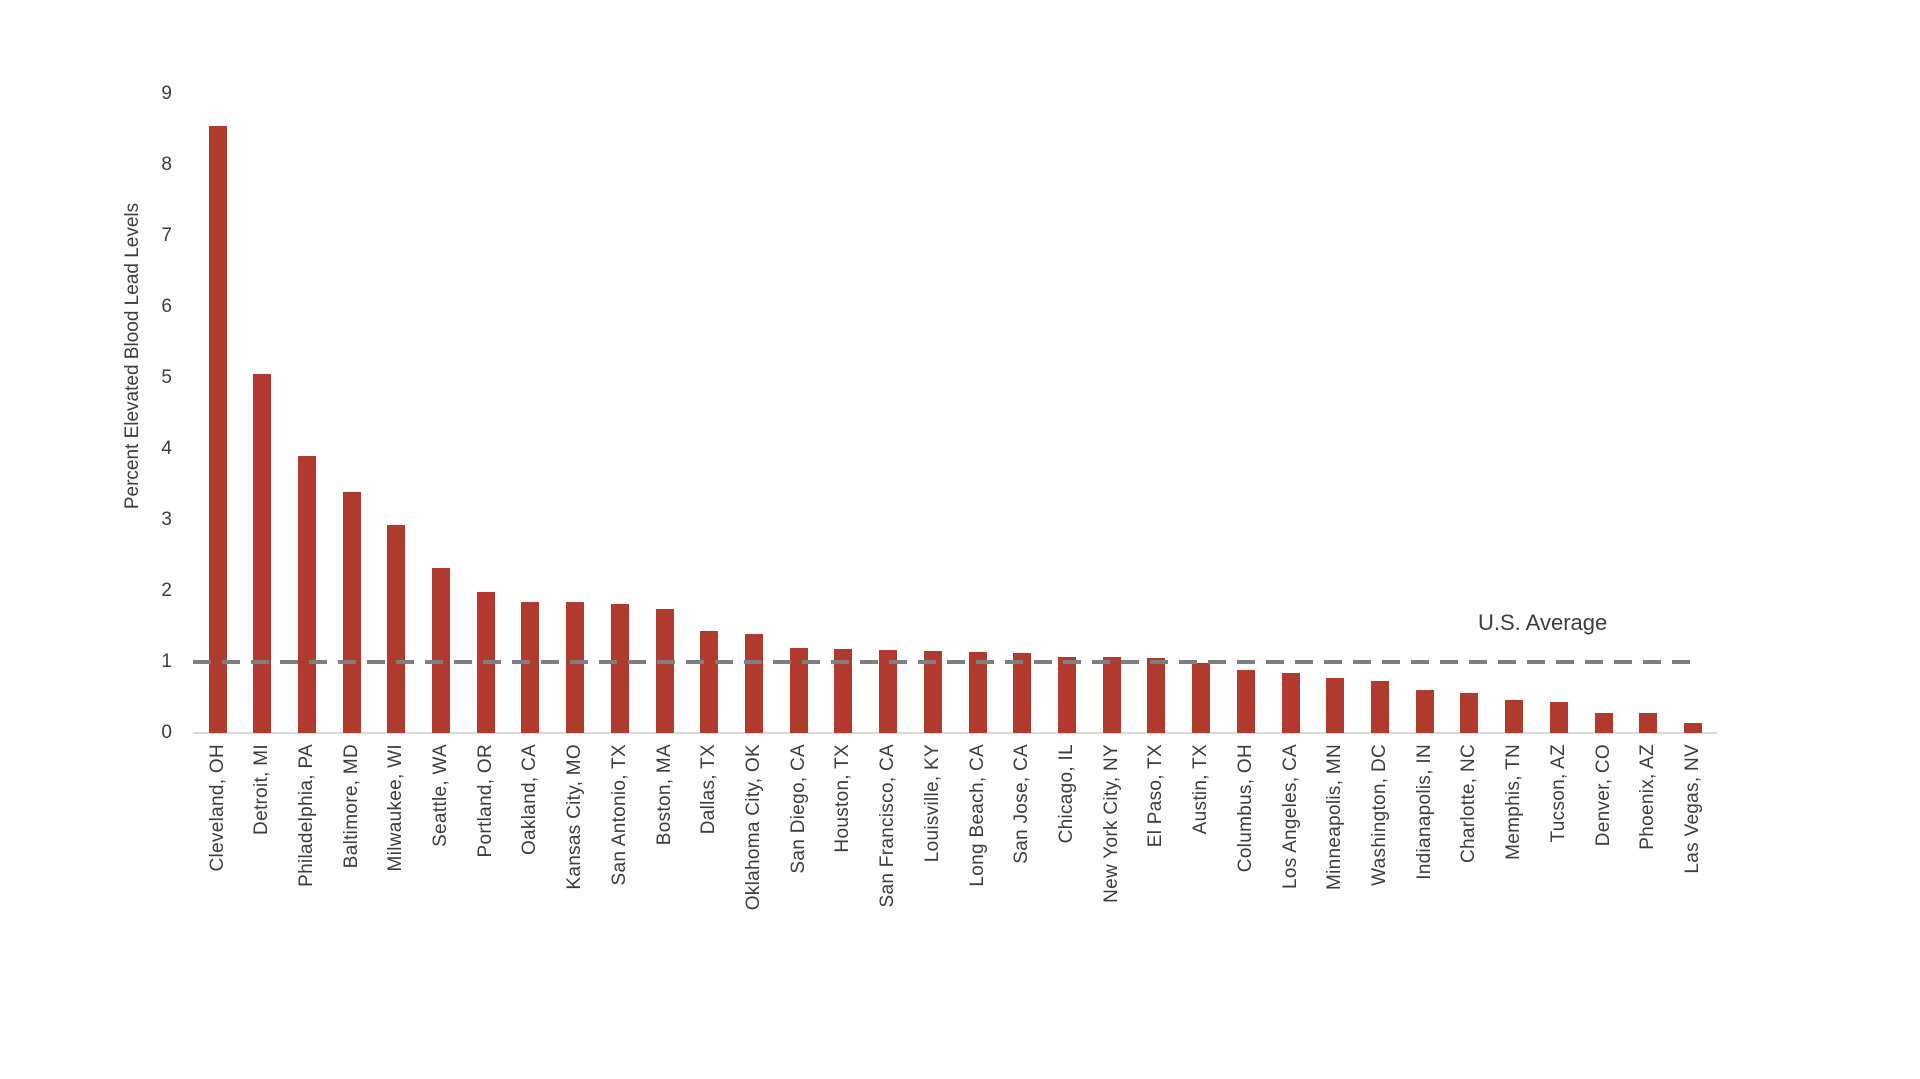  What do you see at coordinates (708, 789) in the screenshot?
I see `x-category-label-dallas-tx: Dallas, TX` at bounding box center [708, 789].